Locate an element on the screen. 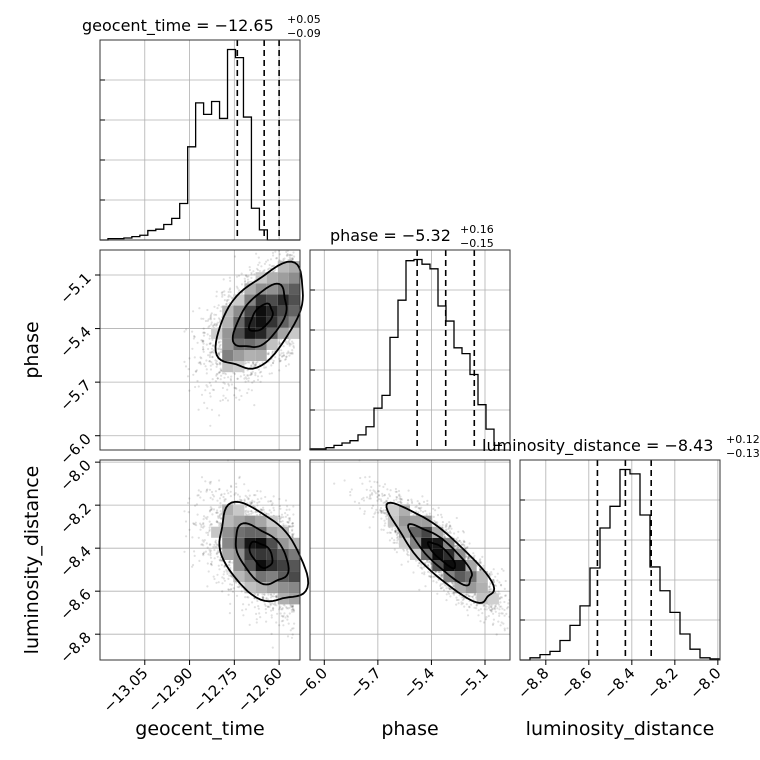 The width and height of the screenshot is (760, 760). xtick-label-luminosity-distance-3: −8.2 is located at coordinates (662, 683).